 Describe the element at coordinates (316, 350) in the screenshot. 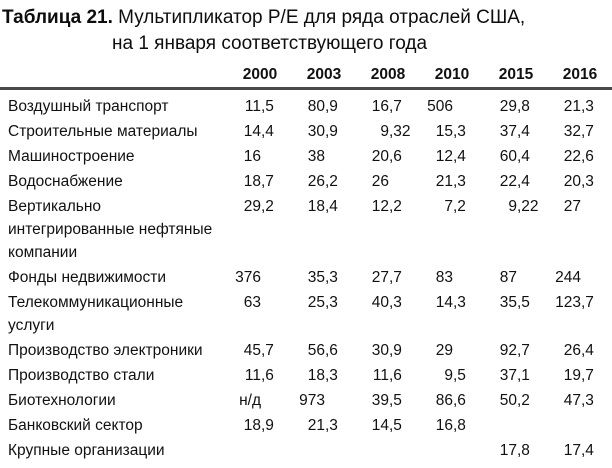

I see `value-integer-part: 56` at that location.